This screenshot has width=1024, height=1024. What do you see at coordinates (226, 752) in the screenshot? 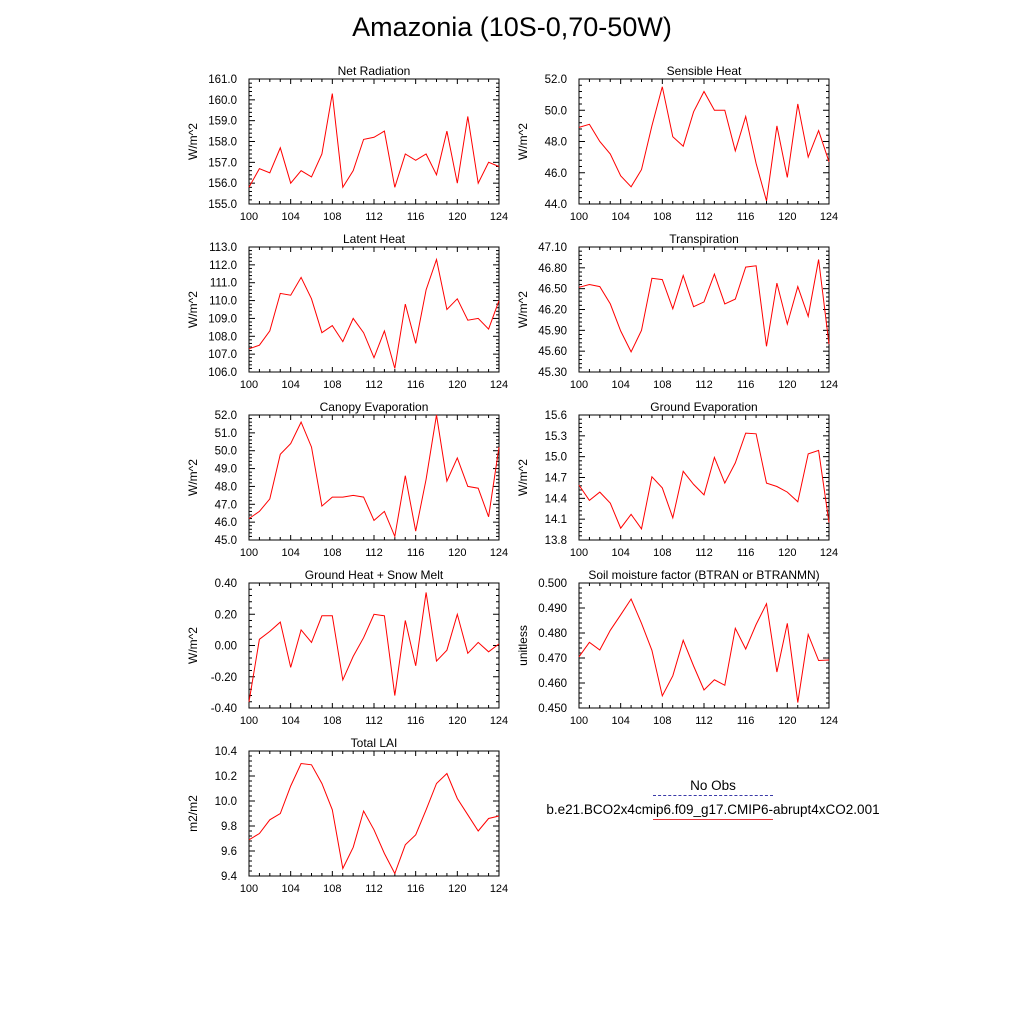
I see `y-tick-label: 10.4` at bounding box center [226, 752].